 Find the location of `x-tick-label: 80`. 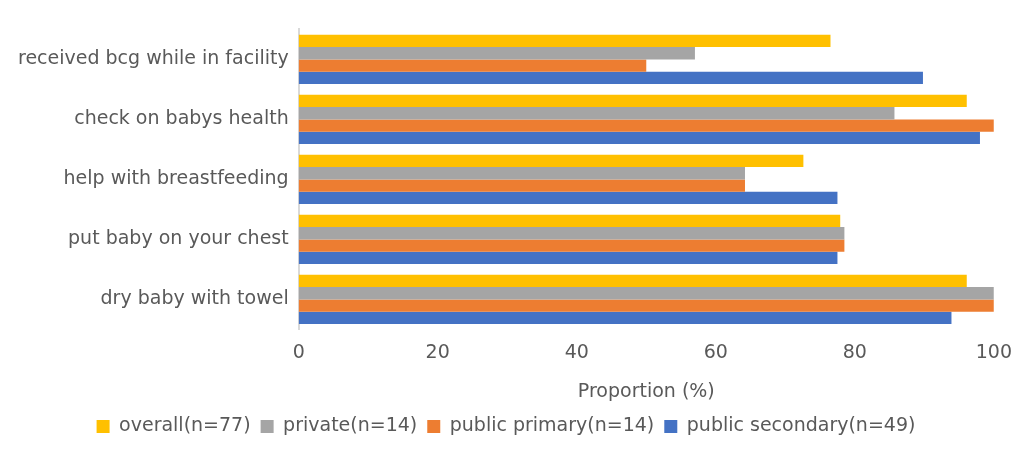

x-tick-label: 80 is located at coordinates (854, 350).